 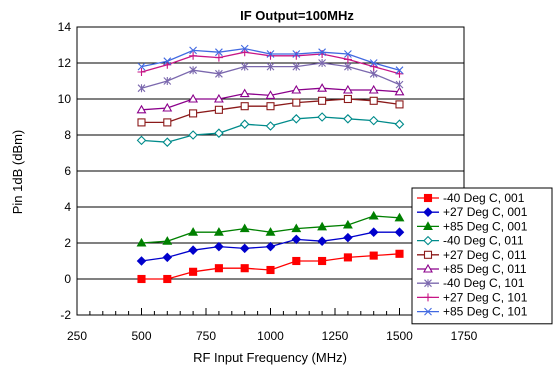 What do you see at coordinates (485, 297) in the screenshot?
I see `legend-label: +27 Deg C, 101` at bounding box center [485, 297].